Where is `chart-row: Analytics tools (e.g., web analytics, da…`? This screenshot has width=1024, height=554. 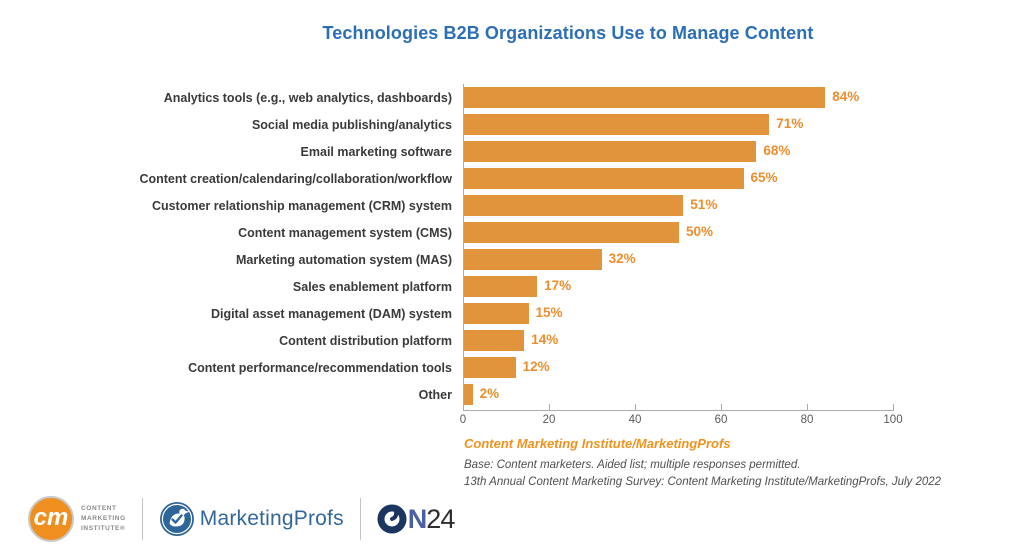 chart-row: Analytics tools (e.g., web analytics, da… is located at coordinates (447, 97).